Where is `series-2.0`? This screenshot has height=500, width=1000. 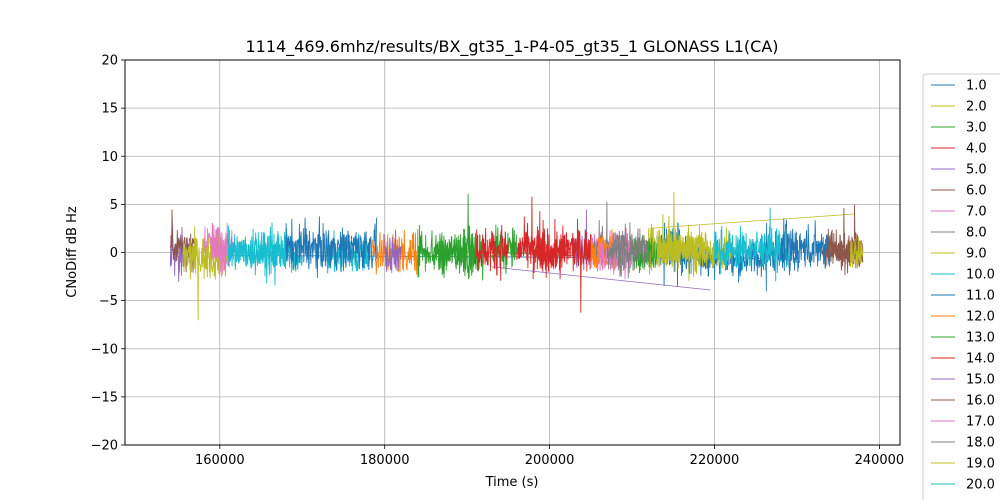
series-2.0 is located at coordinates (751, 247).